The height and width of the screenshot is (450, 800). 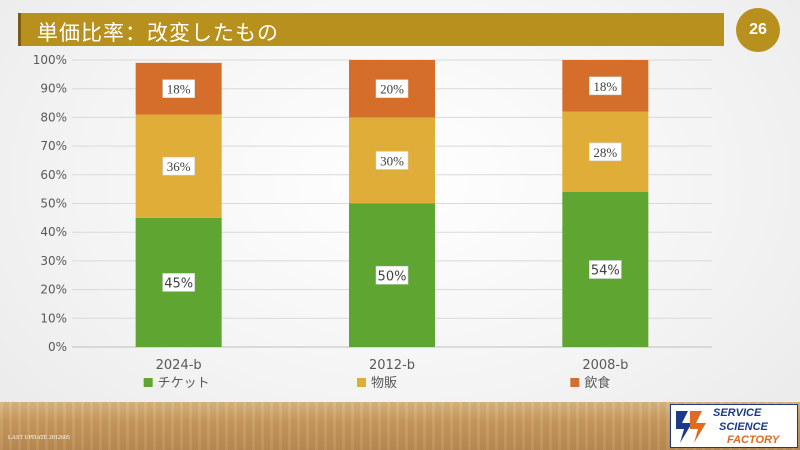 I want to click on data-label: 28%, so click(x=605, y=152).